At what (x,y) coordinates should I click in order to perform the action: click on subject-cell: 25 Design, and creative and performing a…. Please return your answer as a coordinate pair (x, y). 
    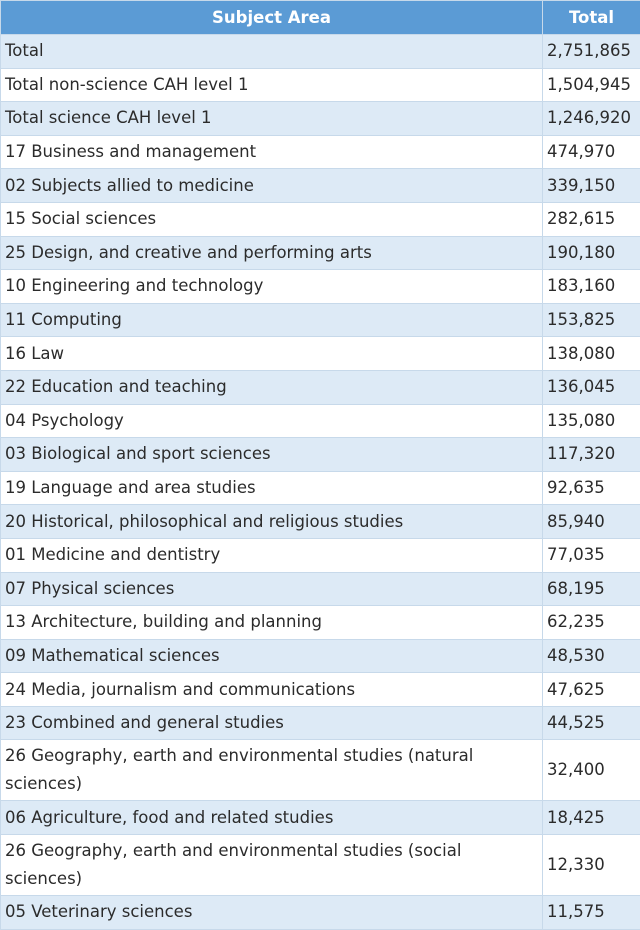
    Looking at the image, I should click on (272, 253).